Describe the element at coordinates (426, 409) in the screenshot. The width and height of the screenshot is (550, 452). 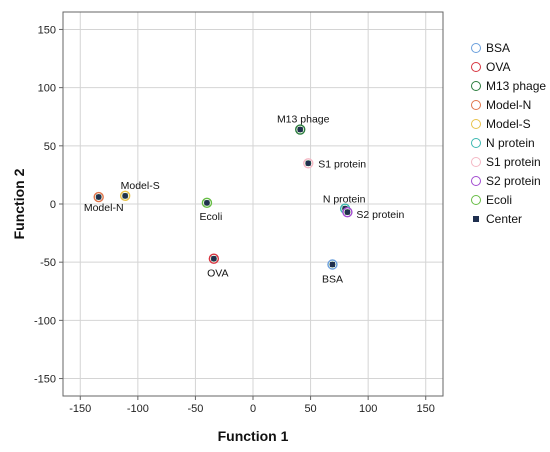
I see `x-tick-label: 150` at that location.